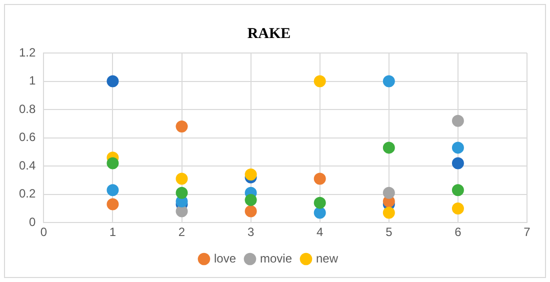  I want to click on y-tick-label: 0.8, so click(27, 109).